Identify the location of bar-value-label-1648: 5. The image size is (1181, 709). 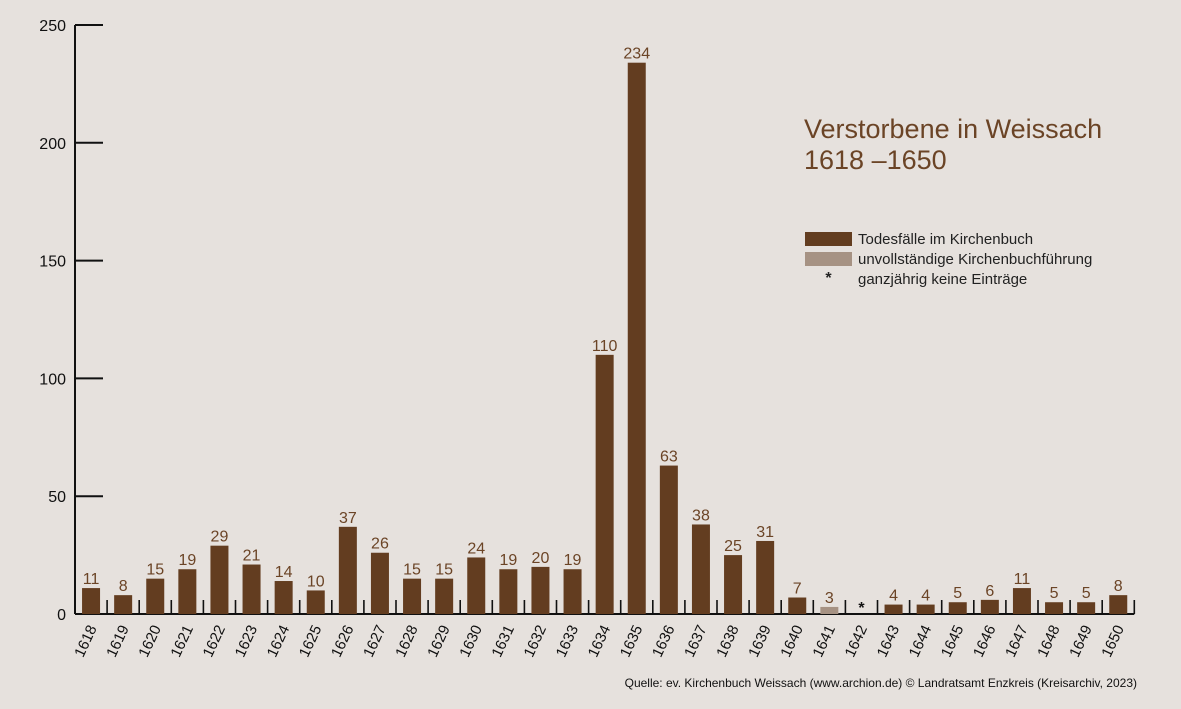
(1054, 593).